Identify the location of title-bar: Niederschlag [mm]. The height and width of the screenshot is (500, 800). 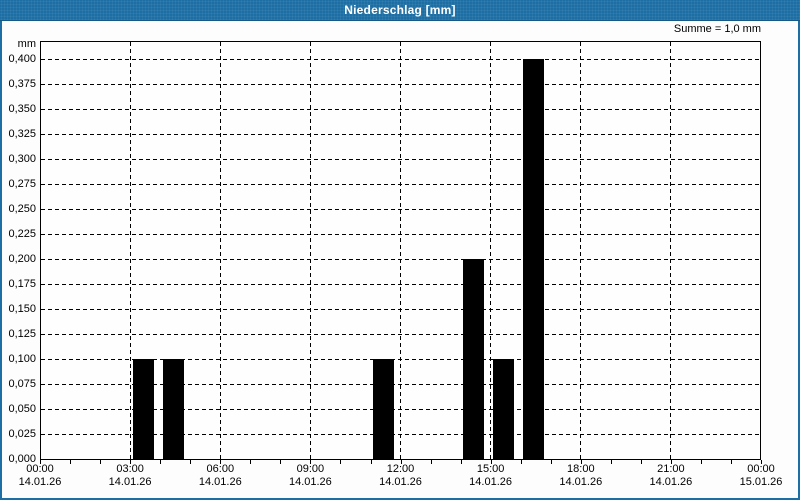
(400, 10).